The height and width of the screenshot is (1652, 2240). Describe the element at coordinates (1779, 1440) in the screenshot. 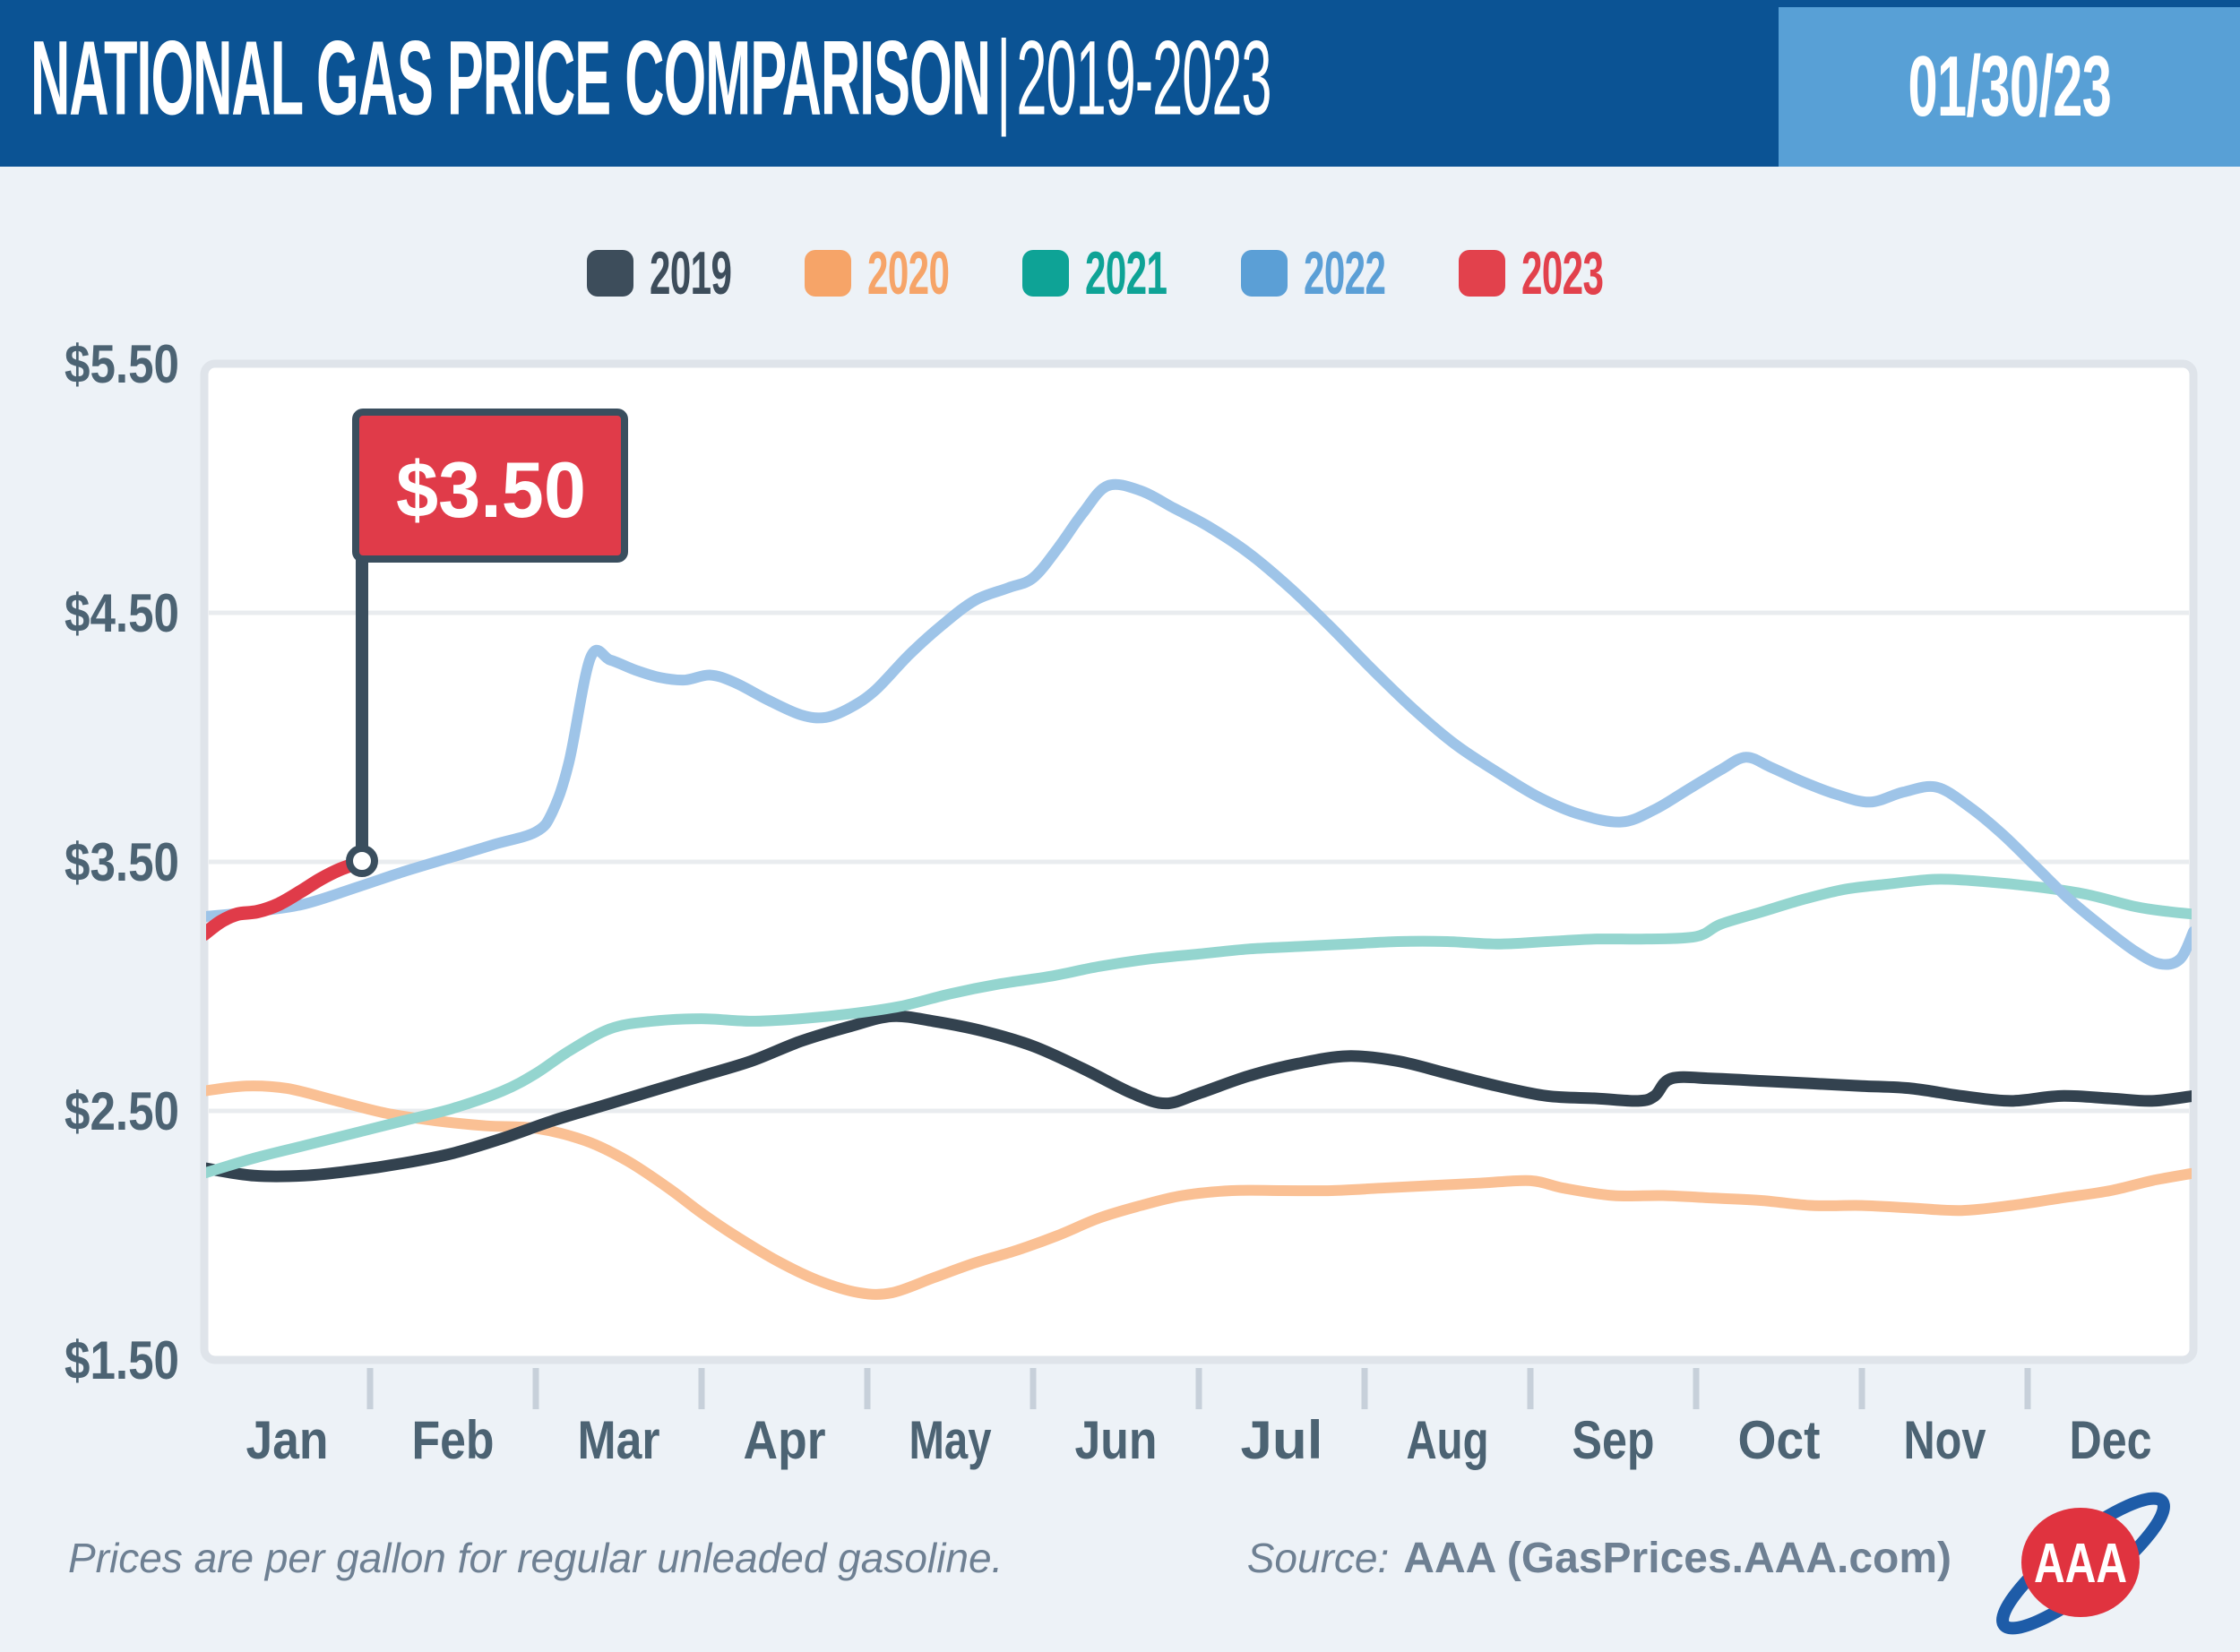

I see `x-tick-label-oct: Oct` at that location.